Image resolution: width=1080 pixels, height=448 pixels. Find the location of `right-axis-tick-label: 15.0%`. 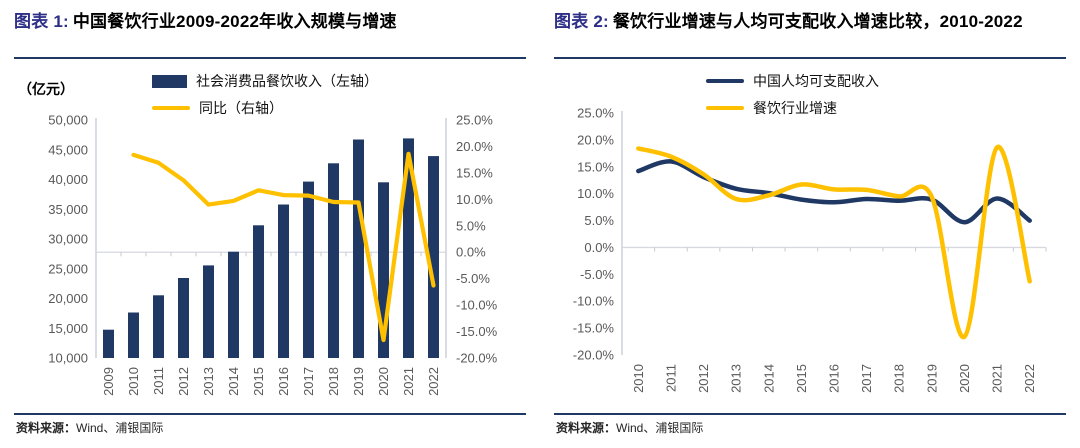

right-axis-tick-label: 15.0% is located at coordinates (474, 172).